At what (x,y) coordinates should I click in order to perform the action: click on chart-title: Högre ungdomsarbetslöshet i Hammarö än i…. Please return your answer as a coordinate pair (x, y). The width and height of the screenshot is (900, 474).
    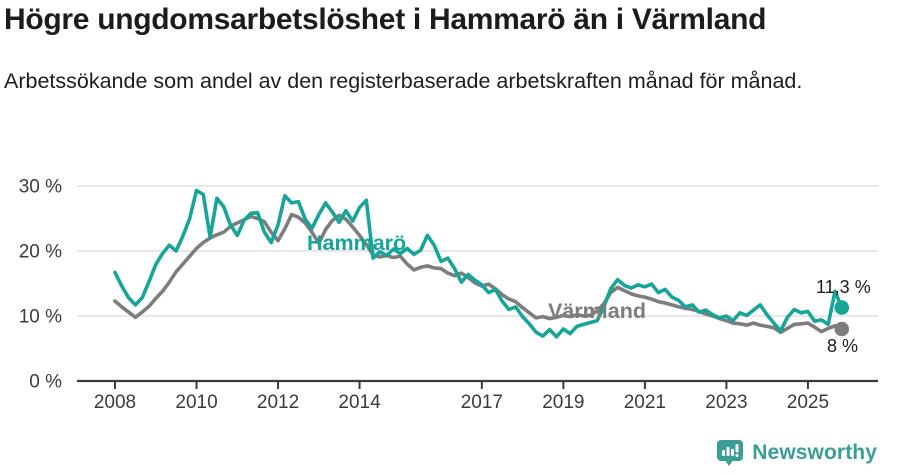
    Looking at the image, I should click on (385, 19).